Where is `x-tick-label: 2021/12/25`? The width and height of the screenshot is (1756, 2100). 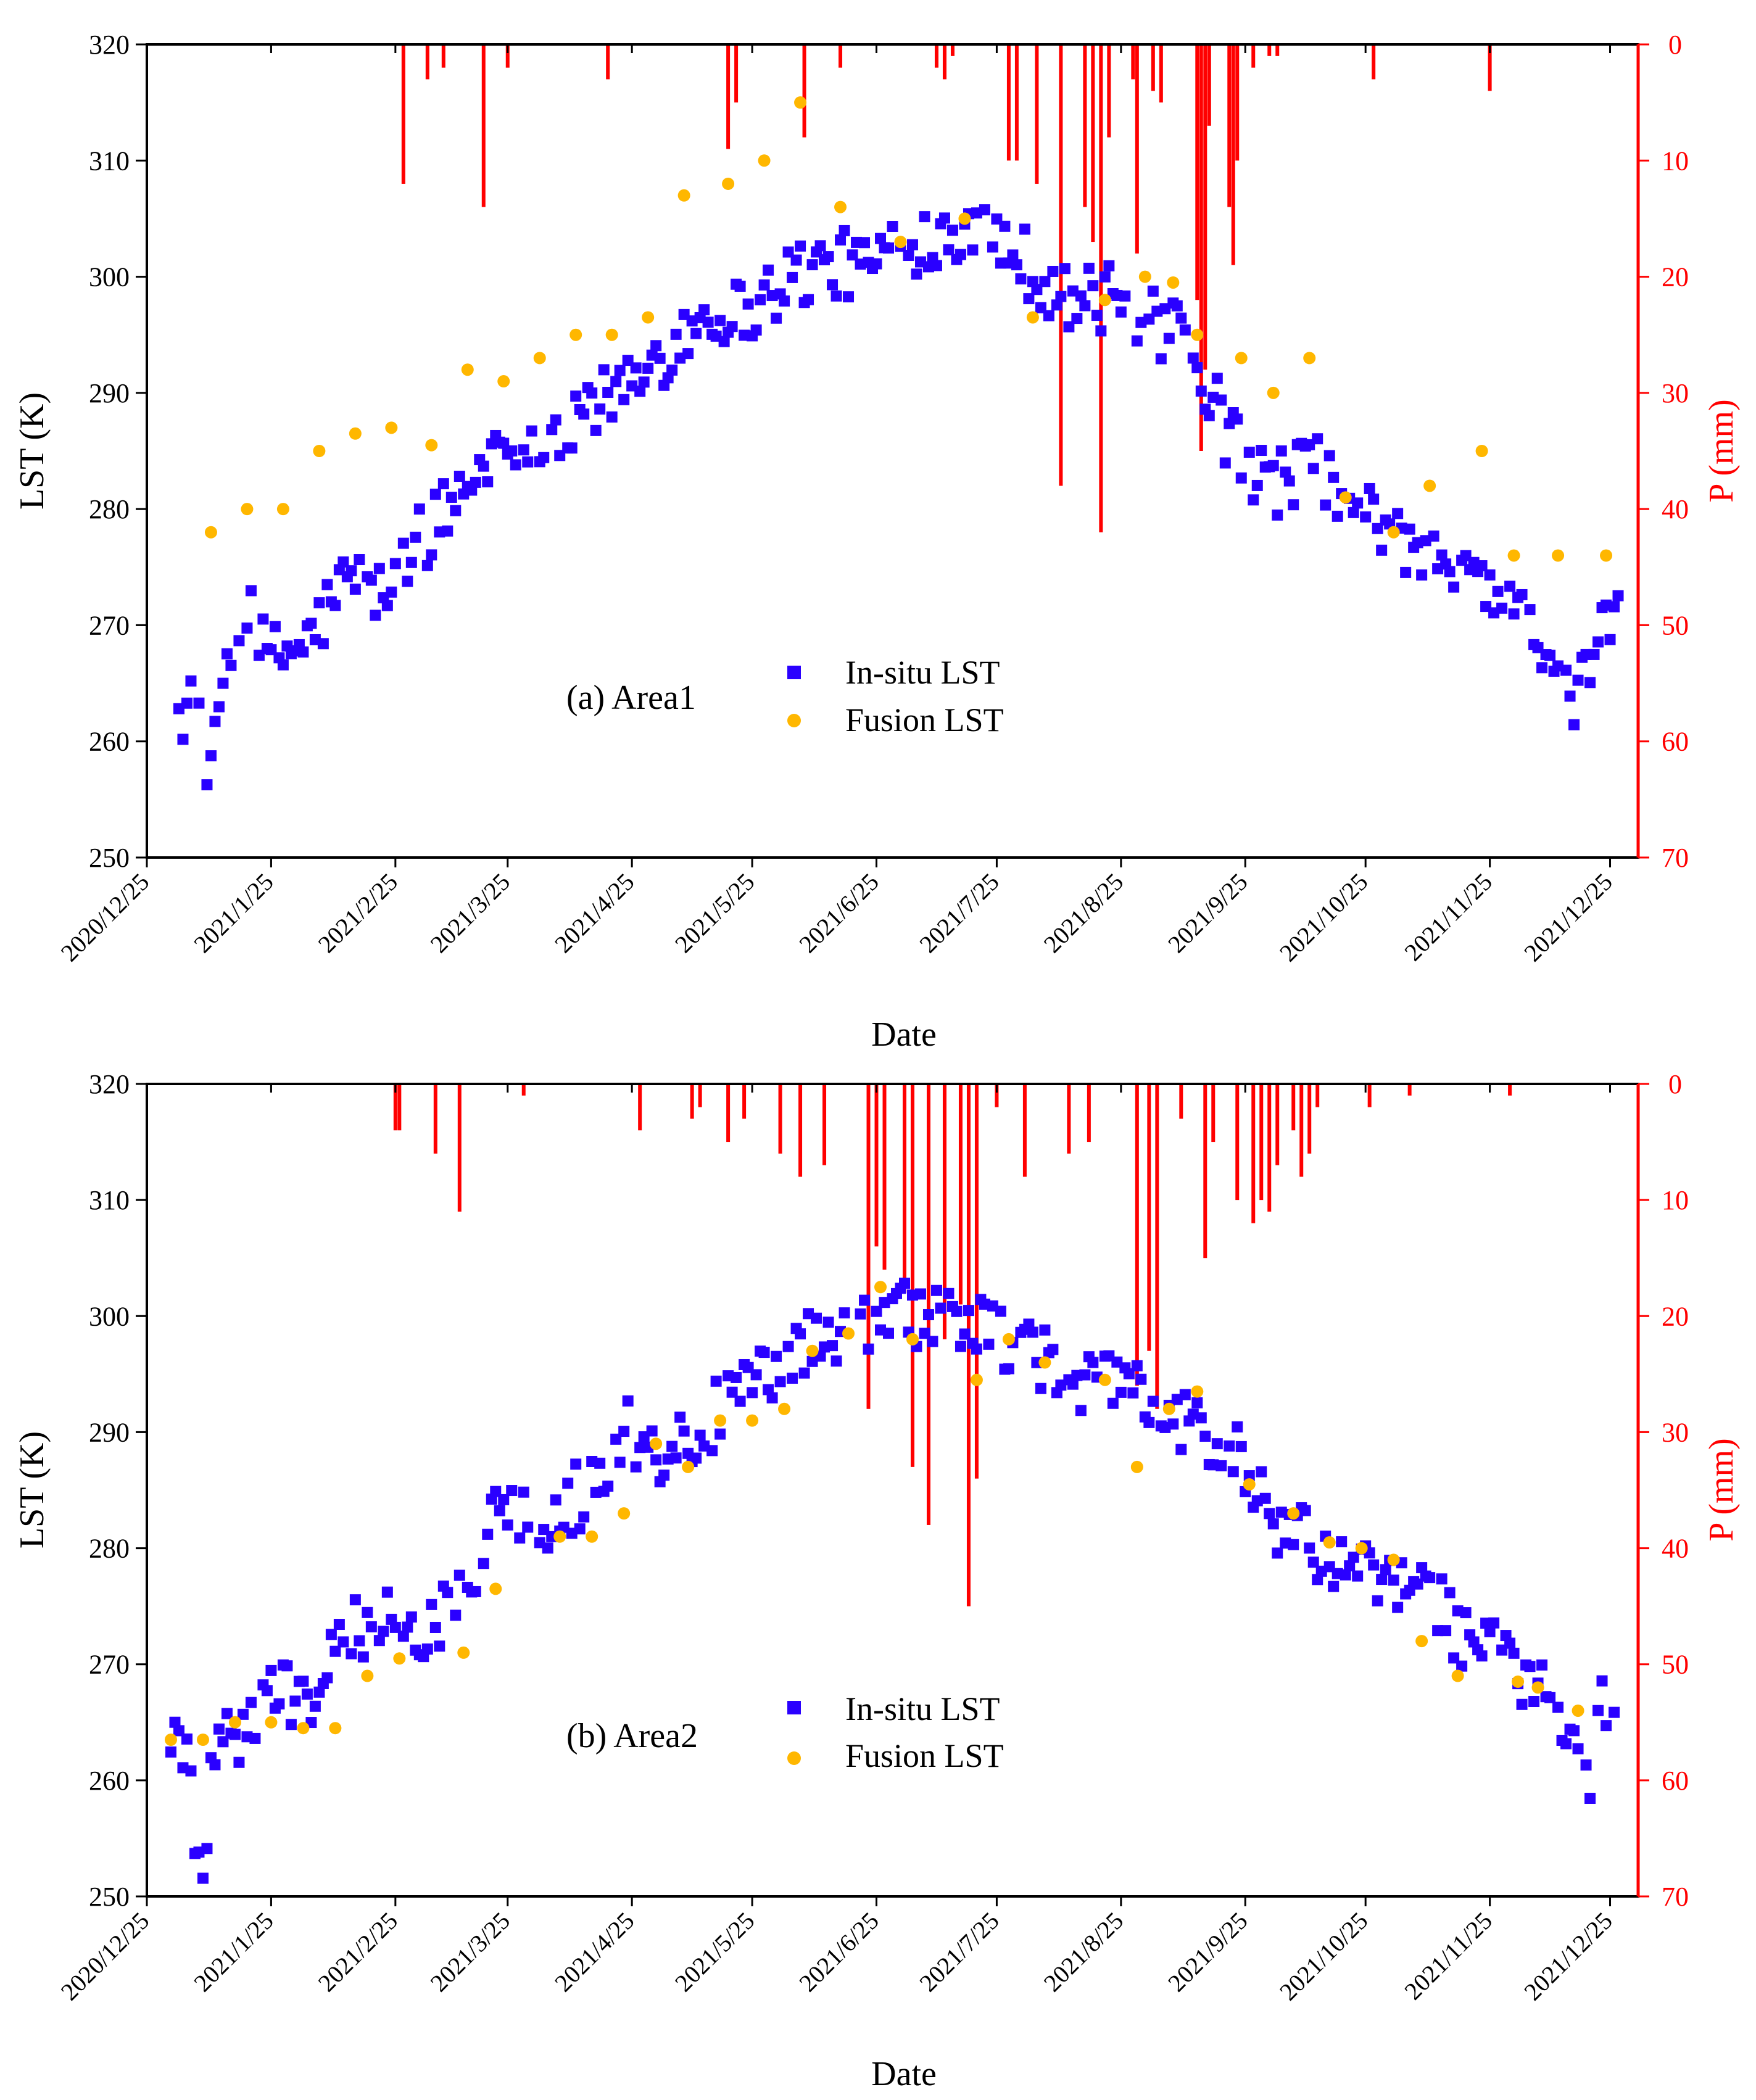
x-tick-label: 2021/12/25 is located at coordinates (1568, 917).